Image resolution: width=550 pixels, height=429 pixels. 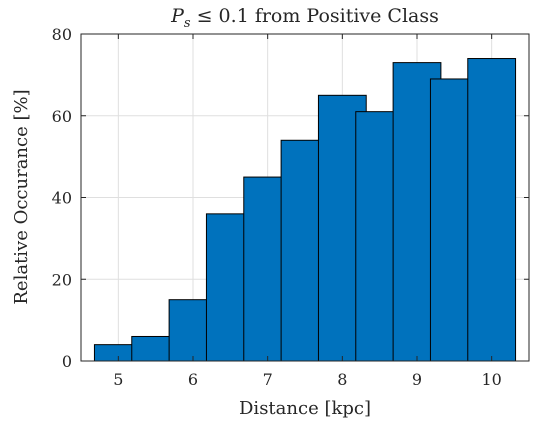 What do you see at coordinates (62, 198) in the screenshot?
I see `y-tick-label: 40` at bounding box center [62, 198].